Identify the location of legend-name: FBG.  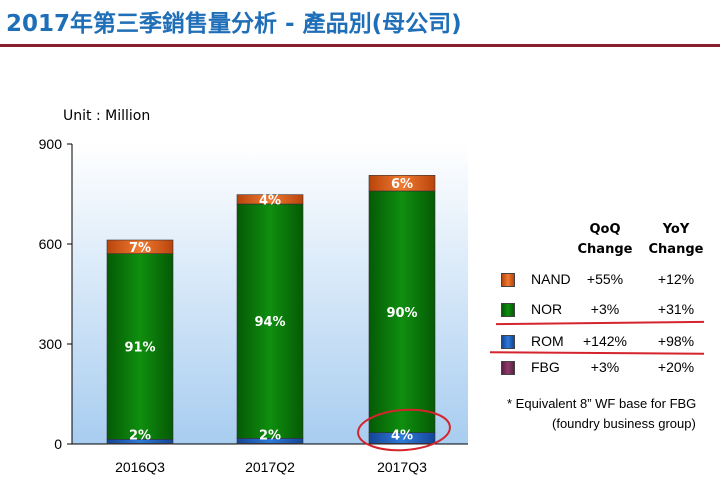
(545, 367).